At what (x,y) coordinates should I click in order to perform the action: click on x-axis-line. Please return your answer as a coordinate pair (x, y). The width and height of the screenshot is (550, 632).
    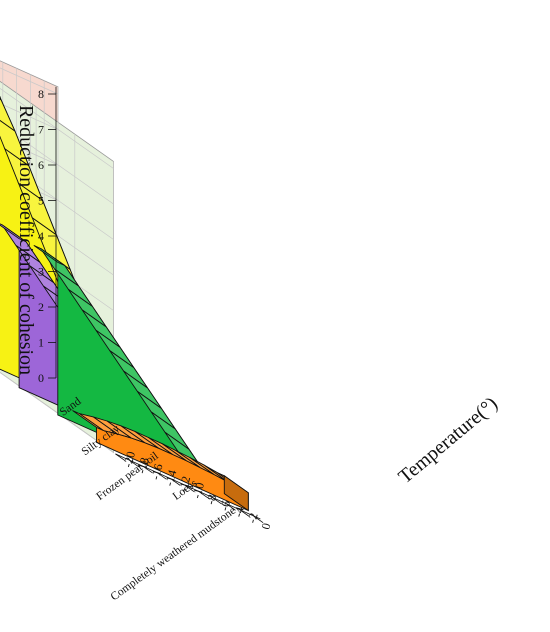
    Looking at the image, I should click on (188, 486).